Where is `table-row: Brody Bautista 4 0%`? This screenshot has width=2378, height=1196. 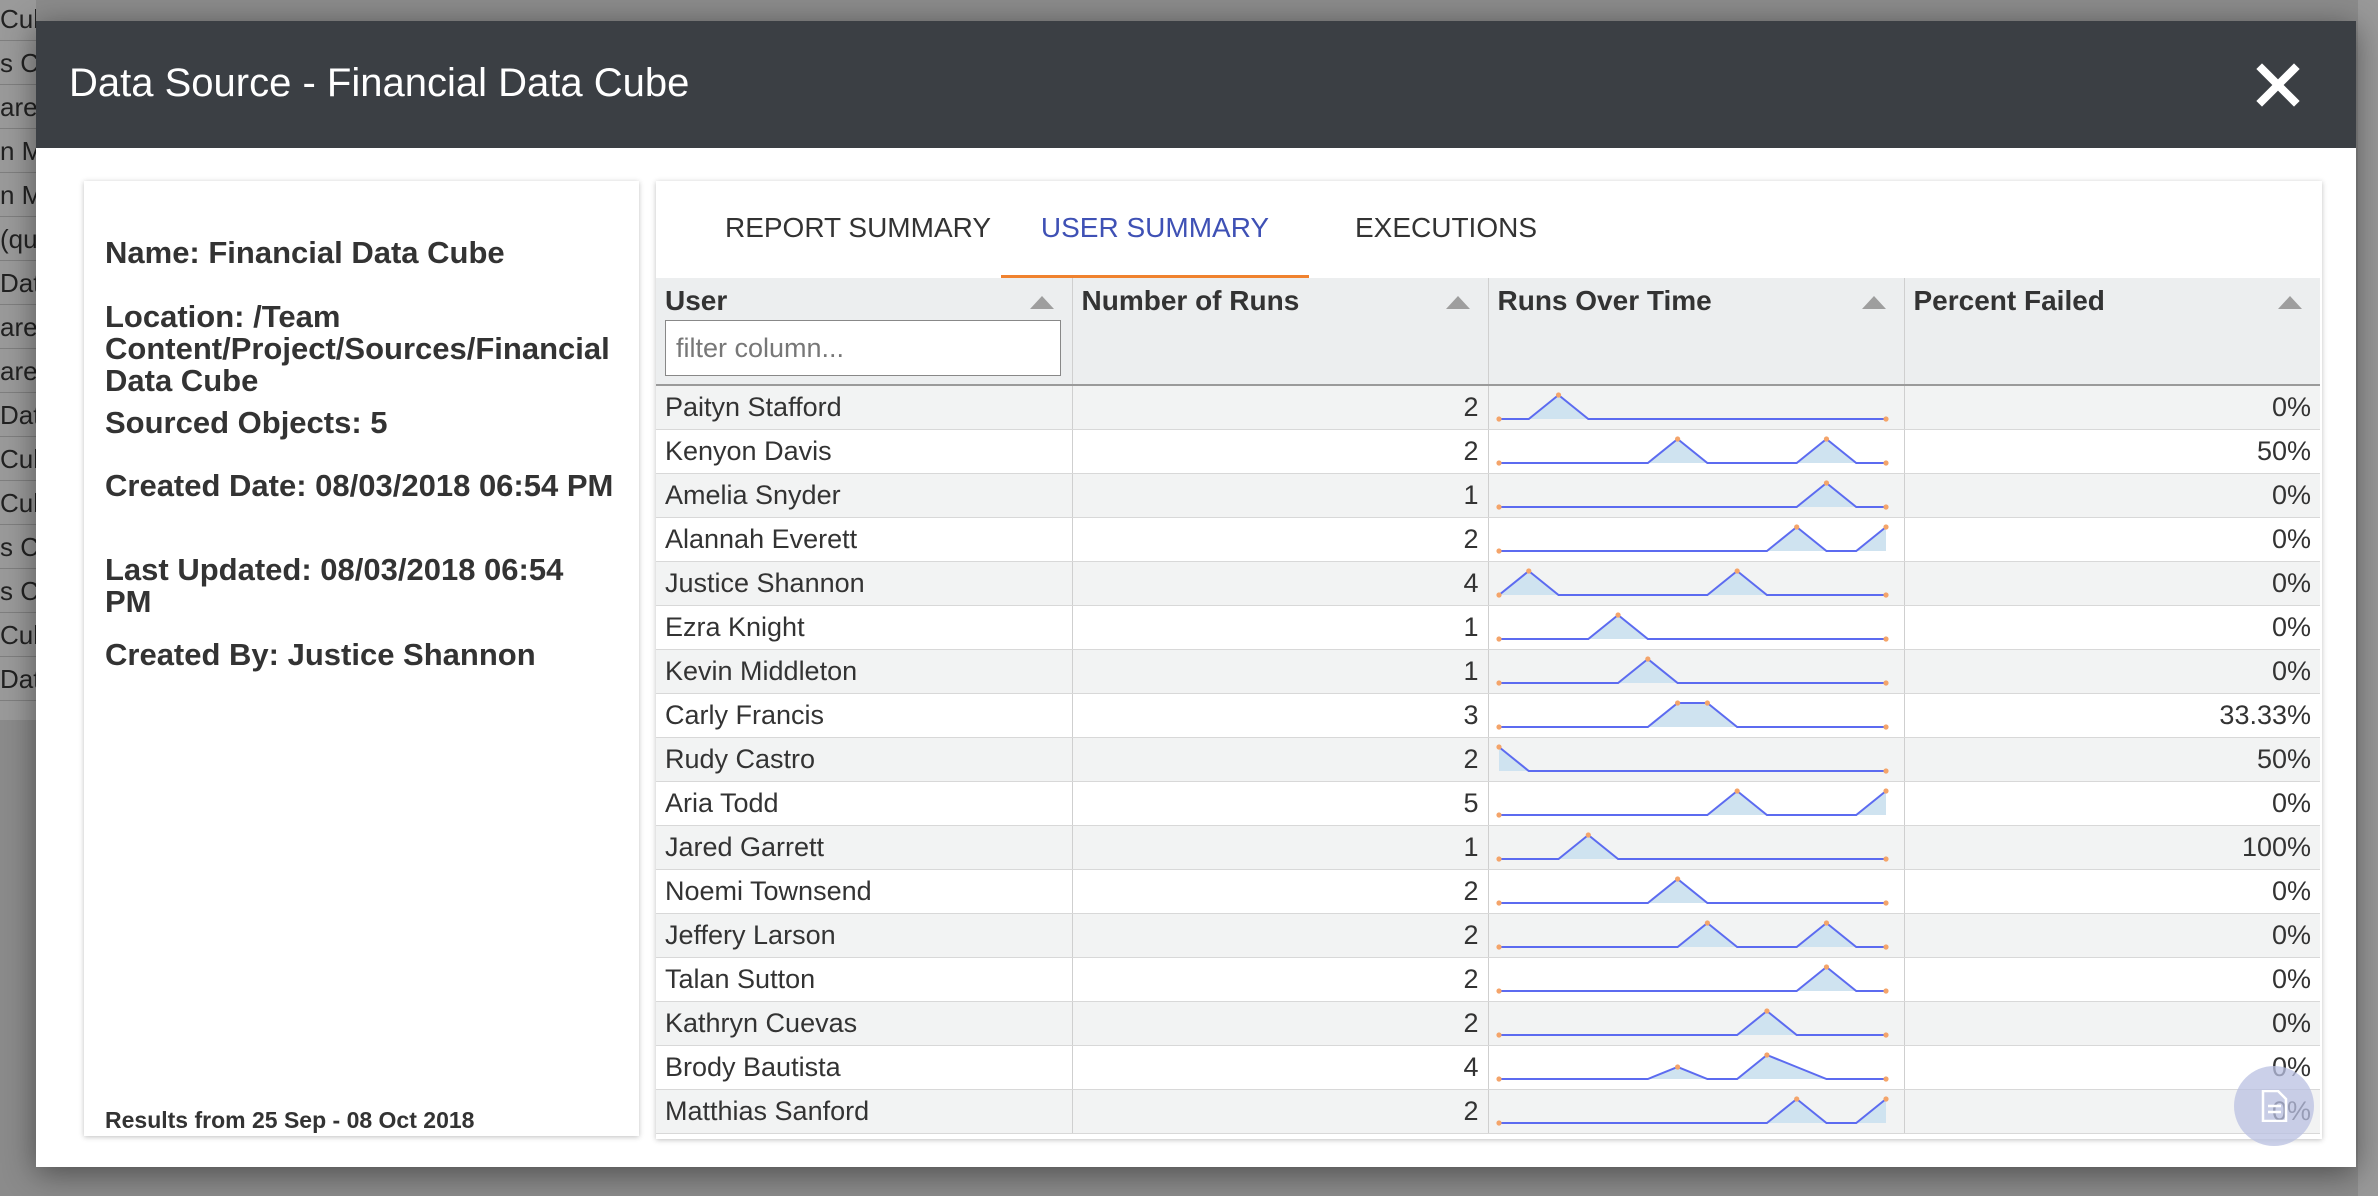 table-row: Brody Bautista 4 0% is located at coordinates (1488, 1067).